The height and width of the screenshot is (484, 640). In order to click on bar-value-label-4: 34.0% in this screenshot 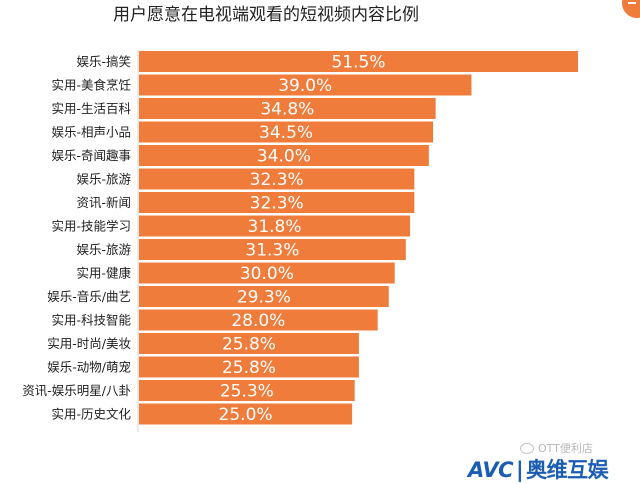, I will do `click(284, 157)`.